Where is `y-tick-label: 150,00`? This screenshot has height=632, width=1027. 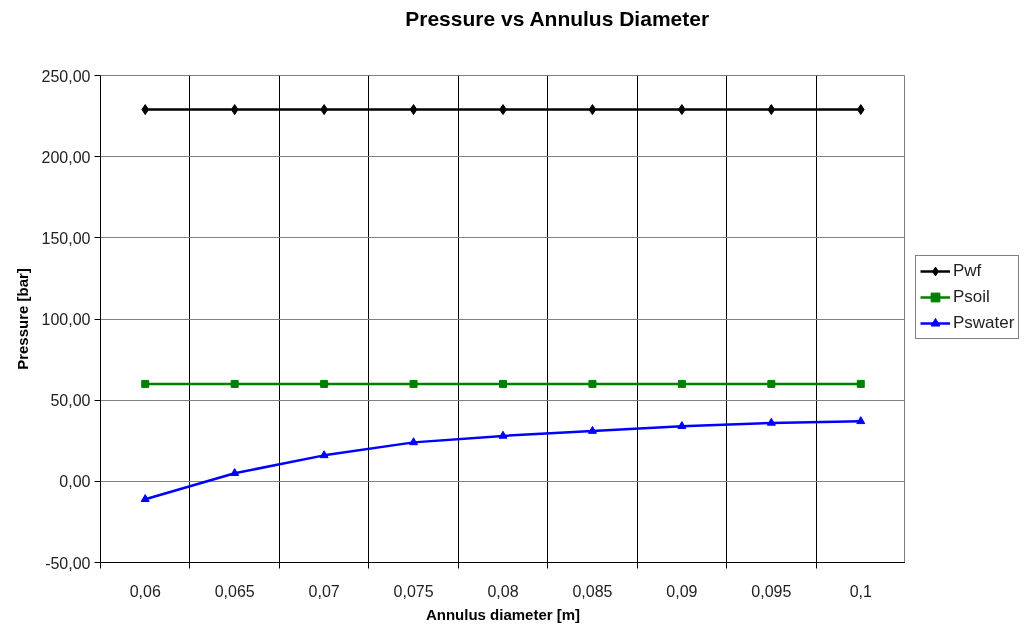
y-tick-label: 150,00 is located at coordinates (66, 238).